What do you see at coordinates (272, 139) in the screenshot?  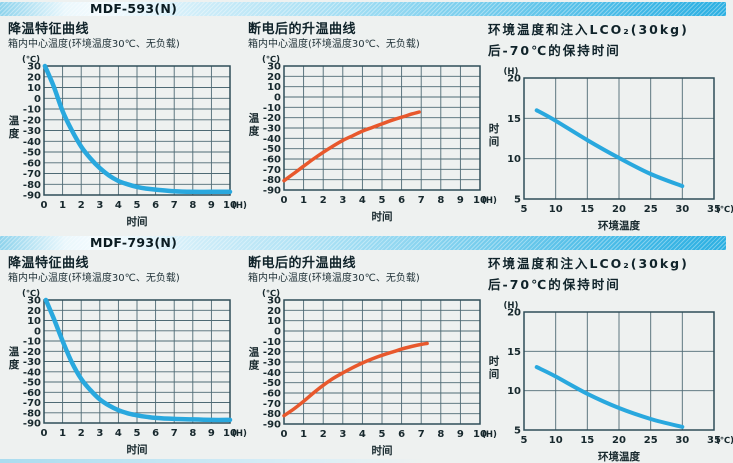 I see `svg-text: -40` at bounding box center [272, 139].